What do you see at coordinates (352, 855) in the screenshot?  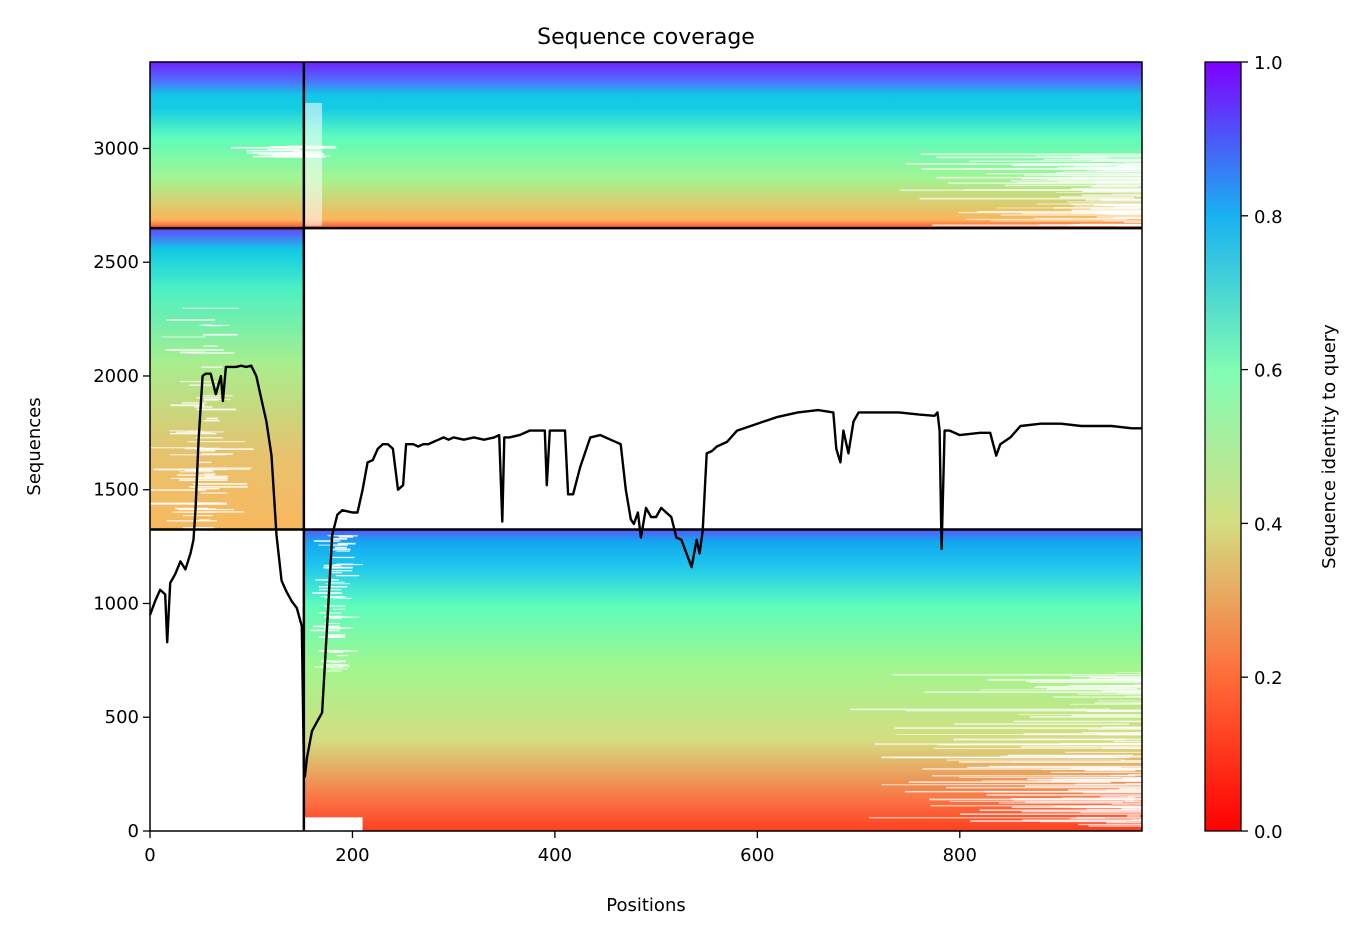 I see `x-tick-label: 200` at bounding box center [352, 855].